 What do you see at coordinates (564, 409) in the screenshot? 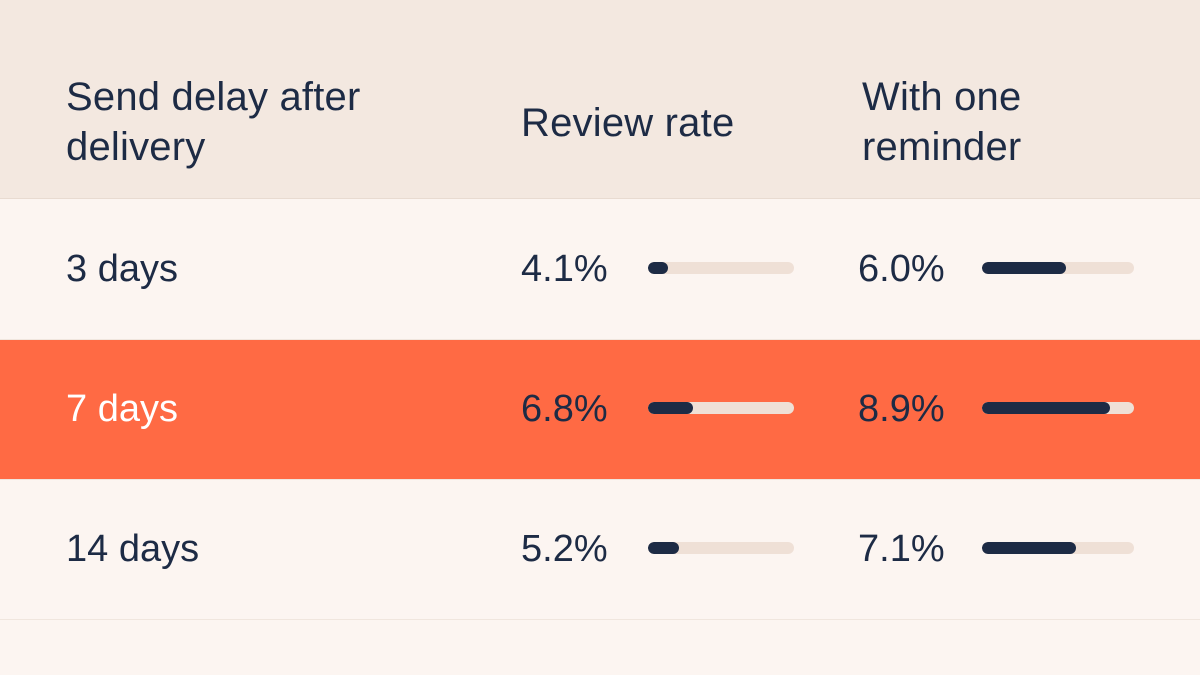
I see `review-rate-value: 6.8%` at bounding box center [564, 409].